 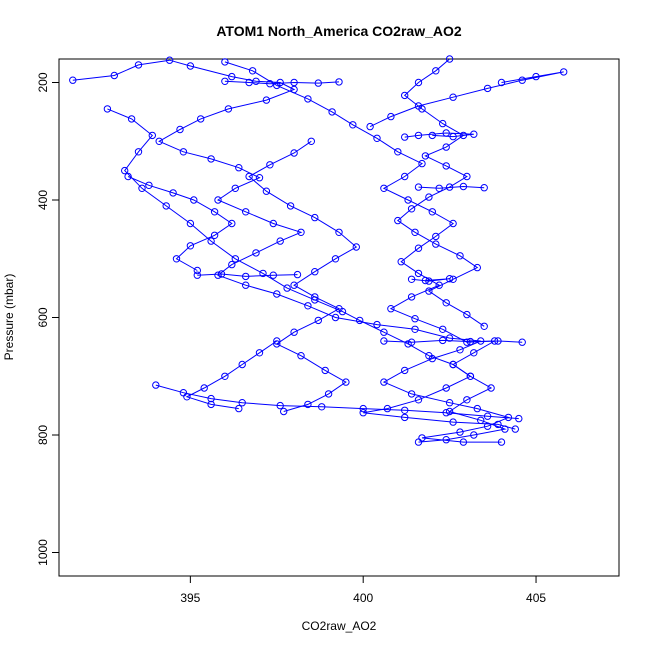 I want to click on y-tick-label: 1000, so click(x=43, y=552).